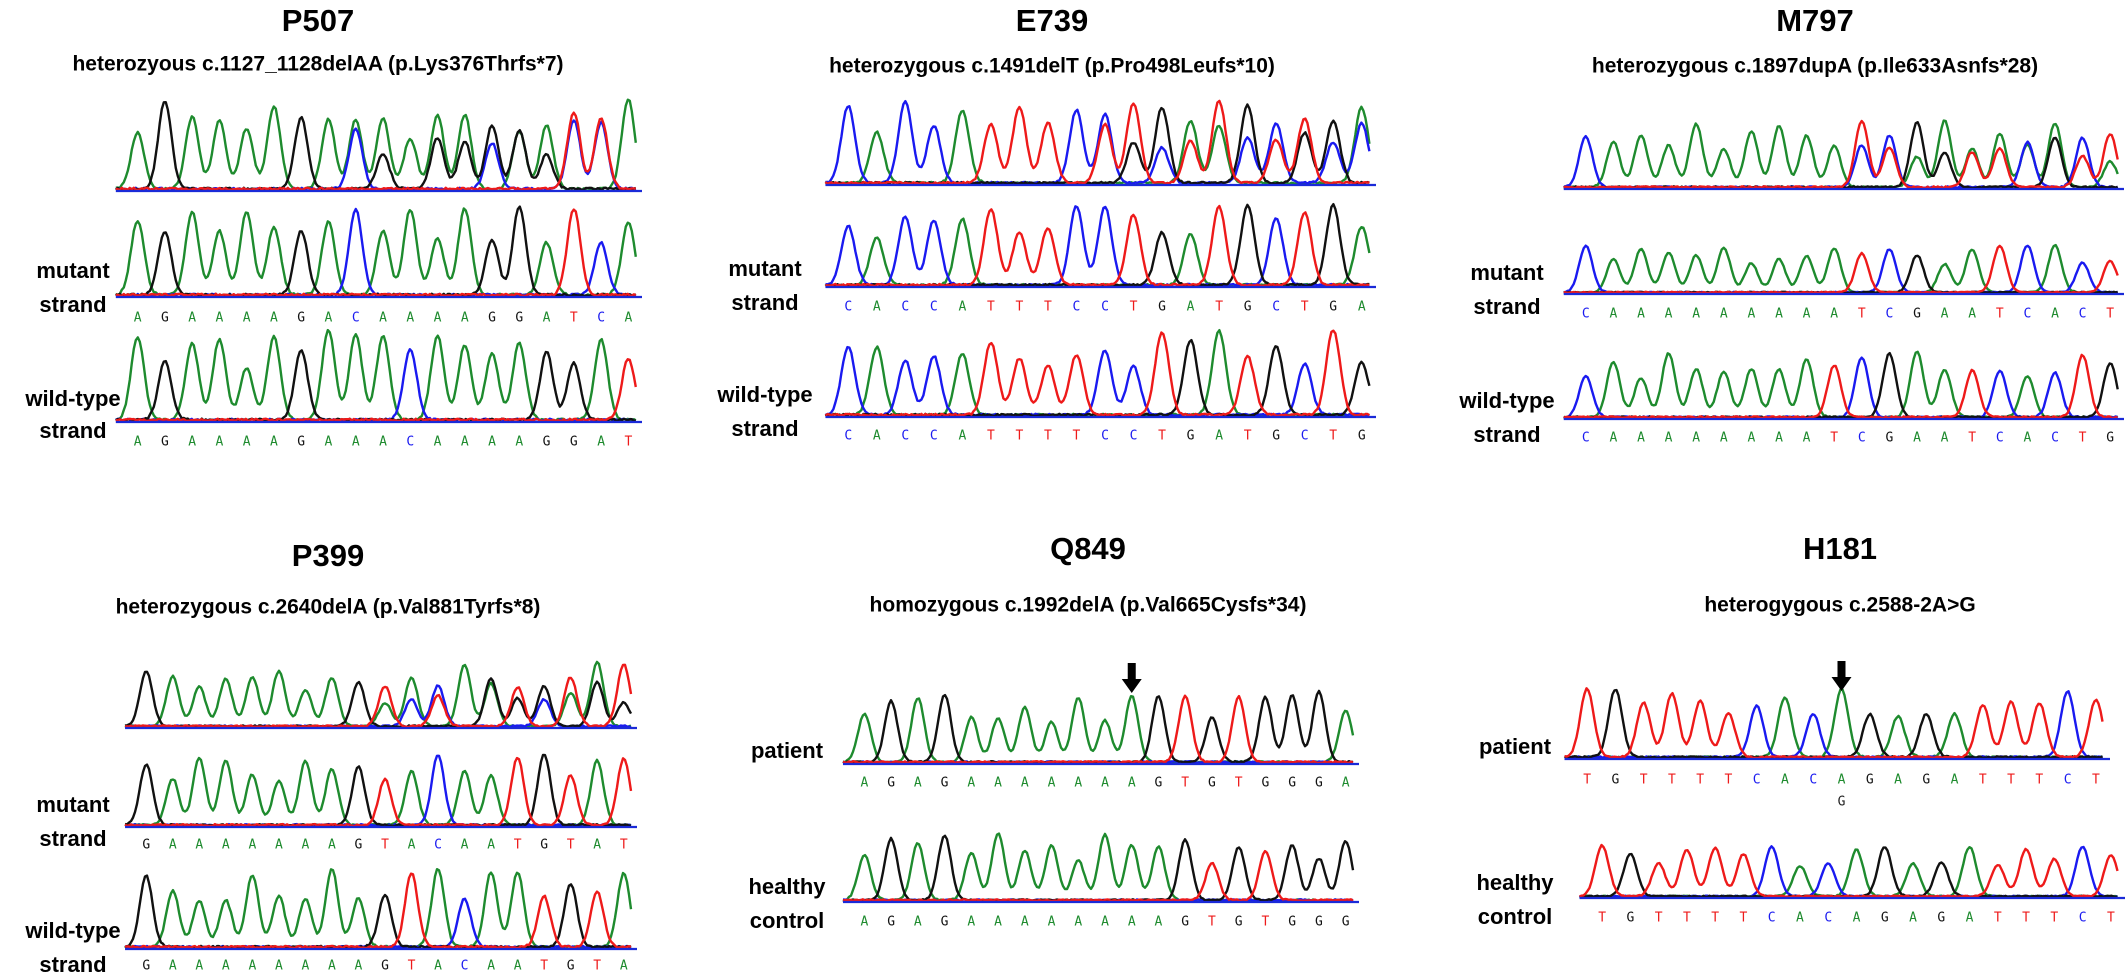 The height and width of the screenshot is (975, 2128). I want to click on track-label: mutant, so click(73, 270).